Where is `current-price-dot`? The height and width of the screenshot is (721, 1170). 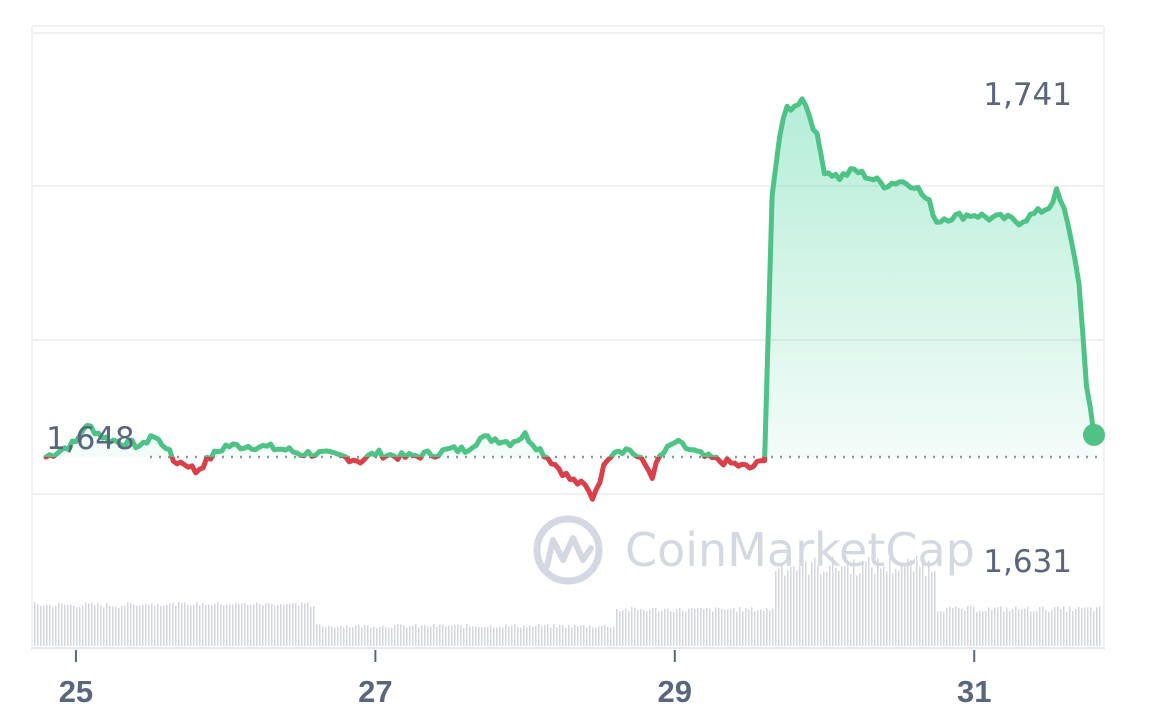
current-price-dot is located at coordinates (1094, 434).